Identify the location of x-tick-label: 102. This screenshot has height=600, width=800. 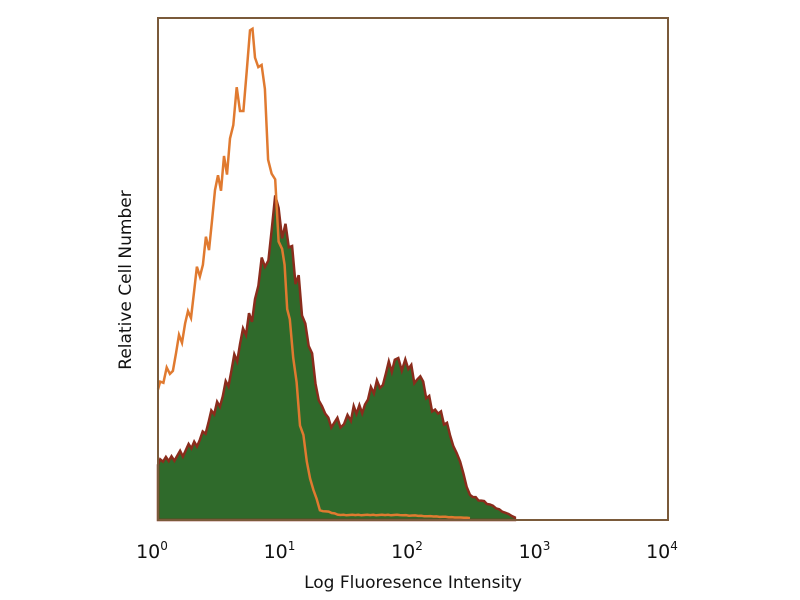
(407, 551).